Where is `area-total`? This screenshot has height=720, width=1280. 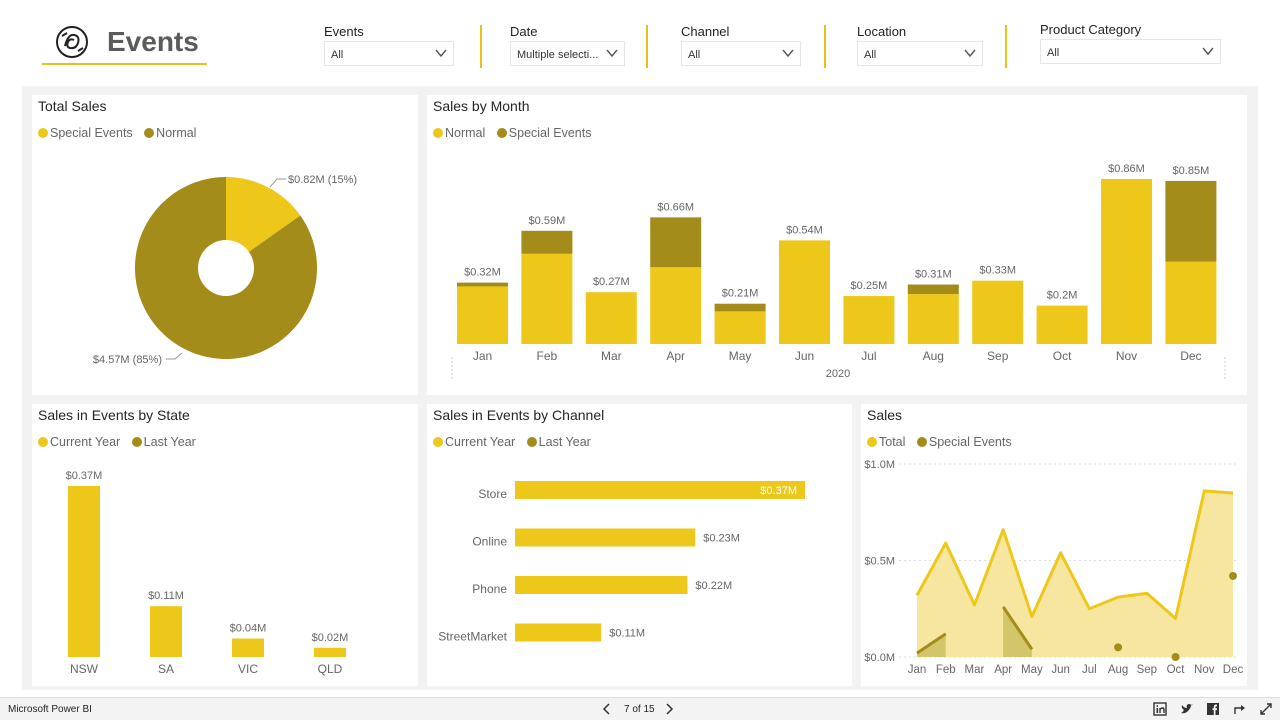 area-total is located at coordinates (1075, 574).